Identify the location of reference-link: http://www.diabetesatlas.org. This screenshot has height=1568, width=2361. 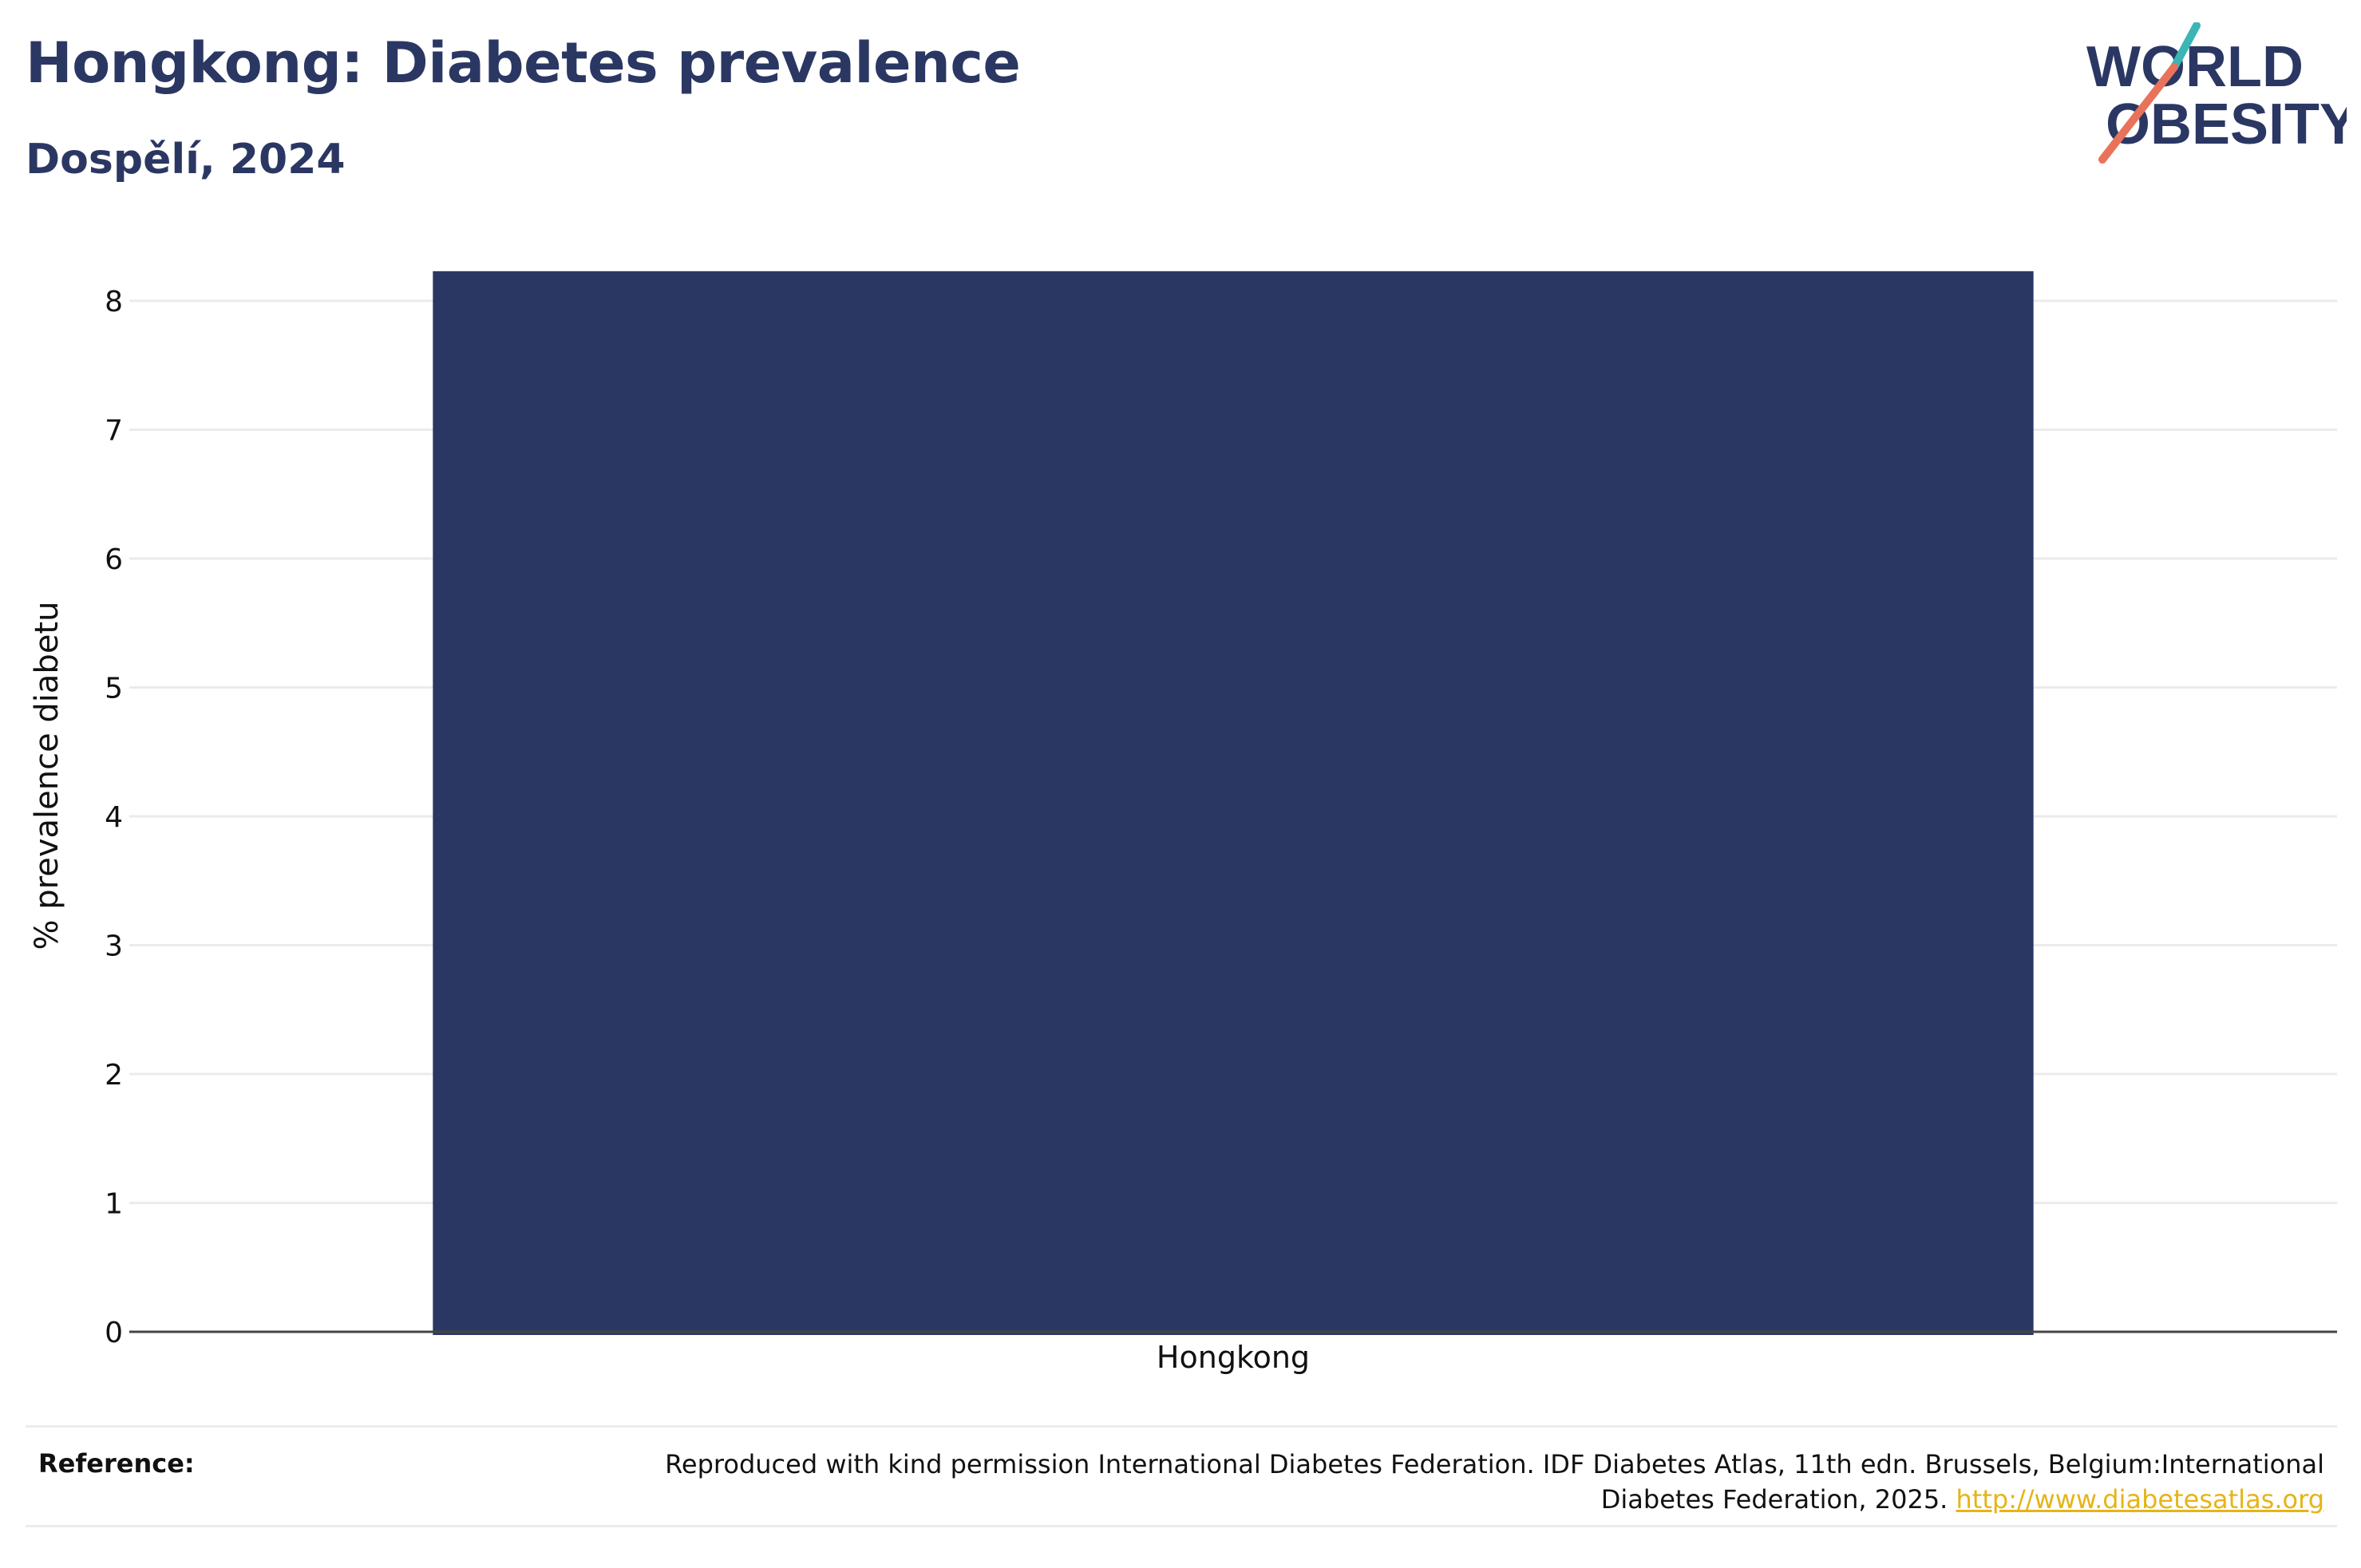
(2140, 1499).